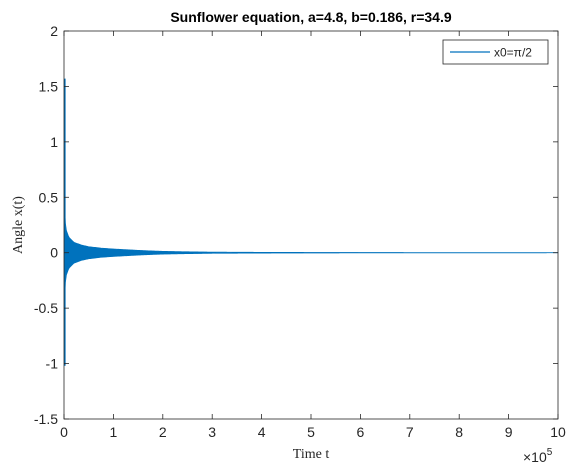 This screenshot has width=566, height=471. What do you see at coordinates (49, 86) in the screenshot?
I see `y-tick-label: 1.5` at bounding box center [49, 86].